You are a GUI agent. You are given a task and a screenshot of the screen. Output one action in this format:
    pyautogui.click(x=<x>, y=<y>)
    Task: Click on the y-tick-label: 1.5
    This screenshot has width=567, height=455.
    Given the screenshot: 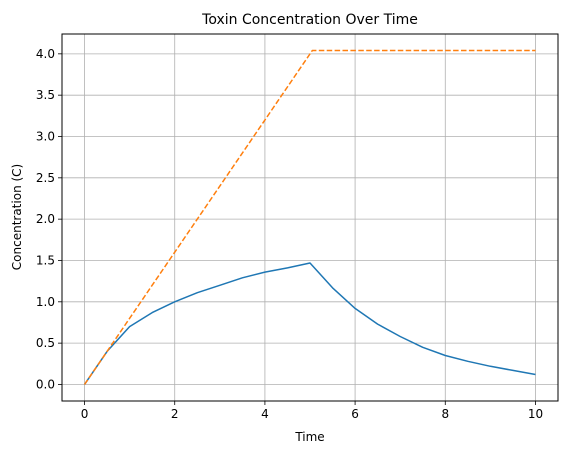 What is the action you would take?
    pyautogui.click(x=45, y=260)
    